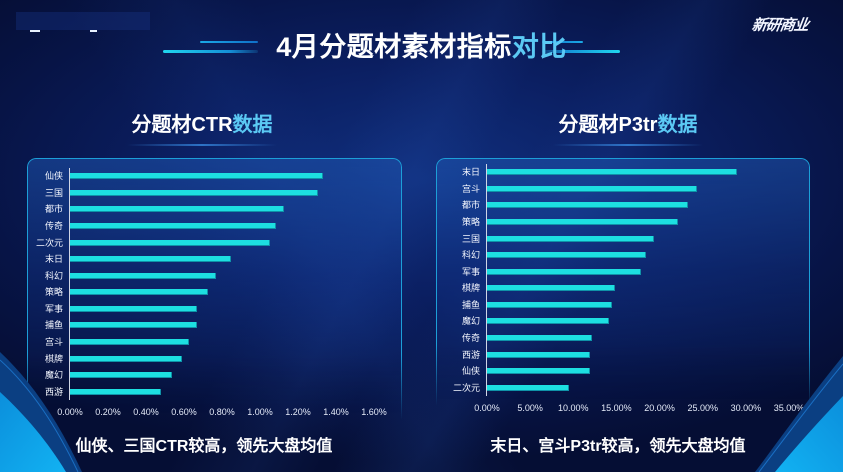 The image size is (843, 472). I want to click on page-title-main: 4月分题材素材指标, so click(394, 47).